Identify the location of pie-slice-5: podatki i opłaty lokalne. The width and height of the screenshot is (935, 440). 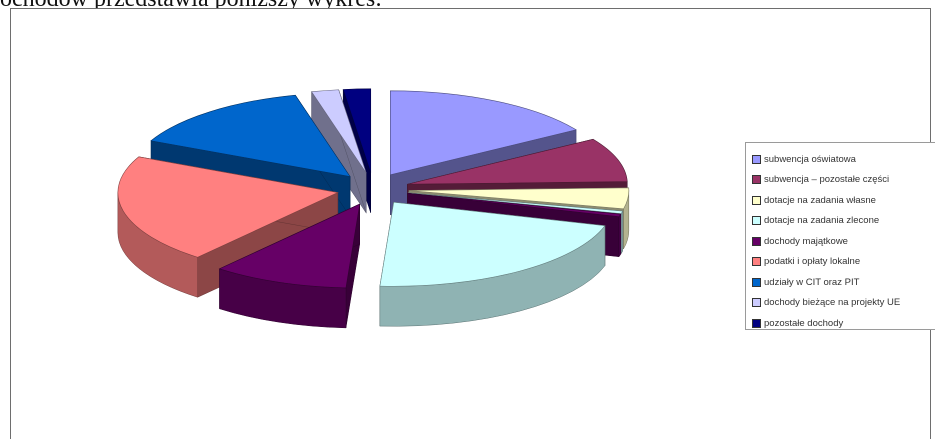
(492, 264).